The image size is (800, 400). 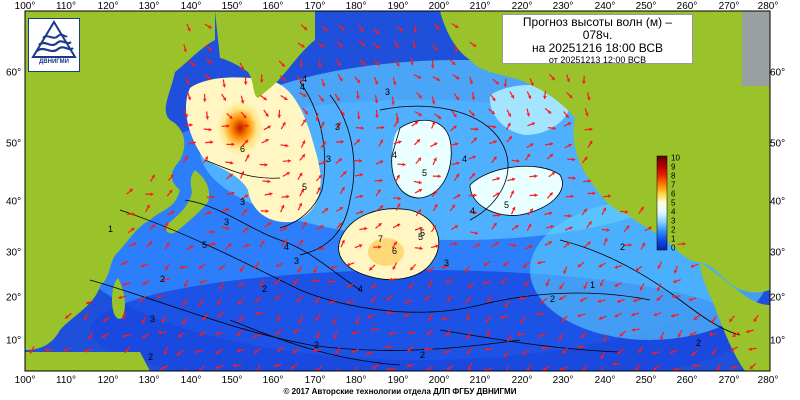 What do you see at coordinates (315, 6) in the screenshot?
I see `lon-label: 170°` at bounding box center [315, 6].